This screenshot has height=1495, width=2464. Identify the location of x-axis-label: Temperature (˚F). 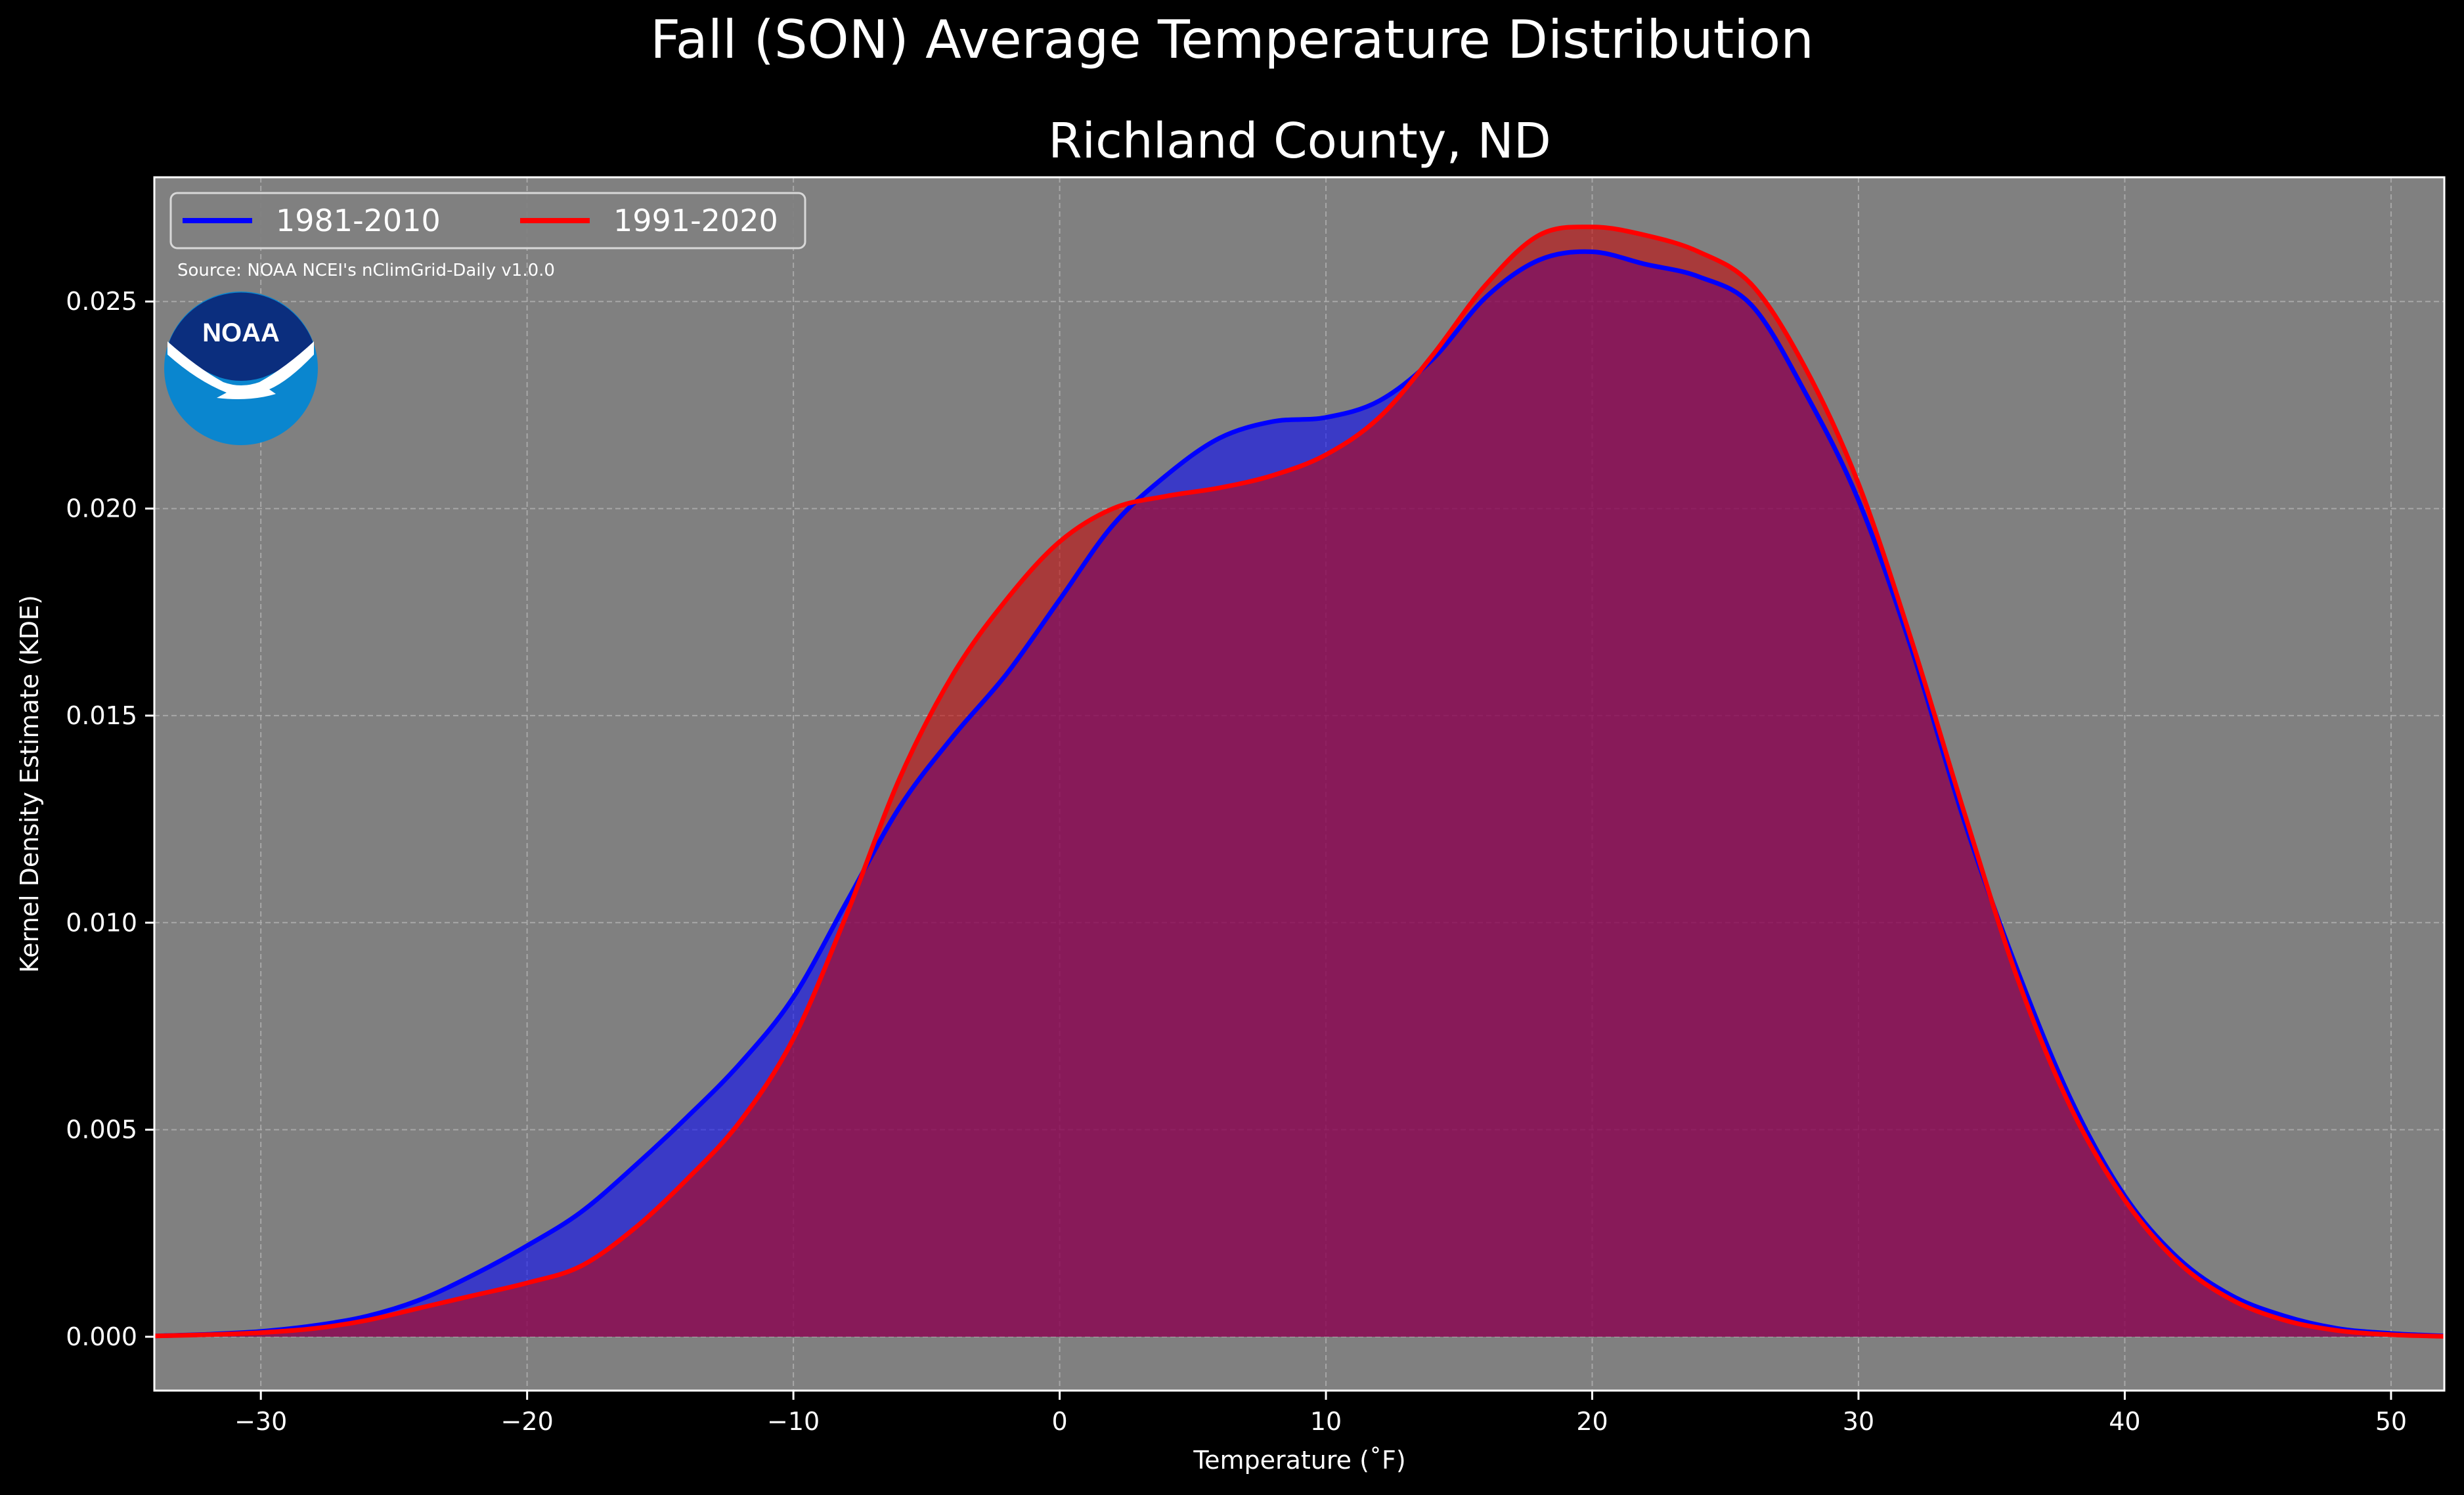
(1299, 1460).